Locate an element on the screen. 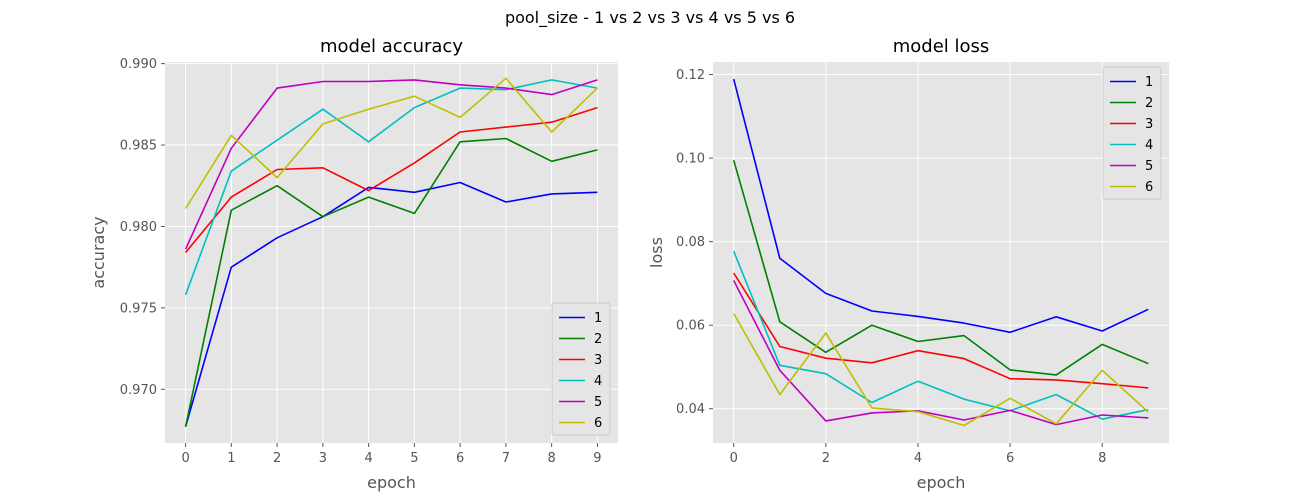 The image size is (1300, 500). loss-x-tick-label: 0 is located at coordinates (734, 458).